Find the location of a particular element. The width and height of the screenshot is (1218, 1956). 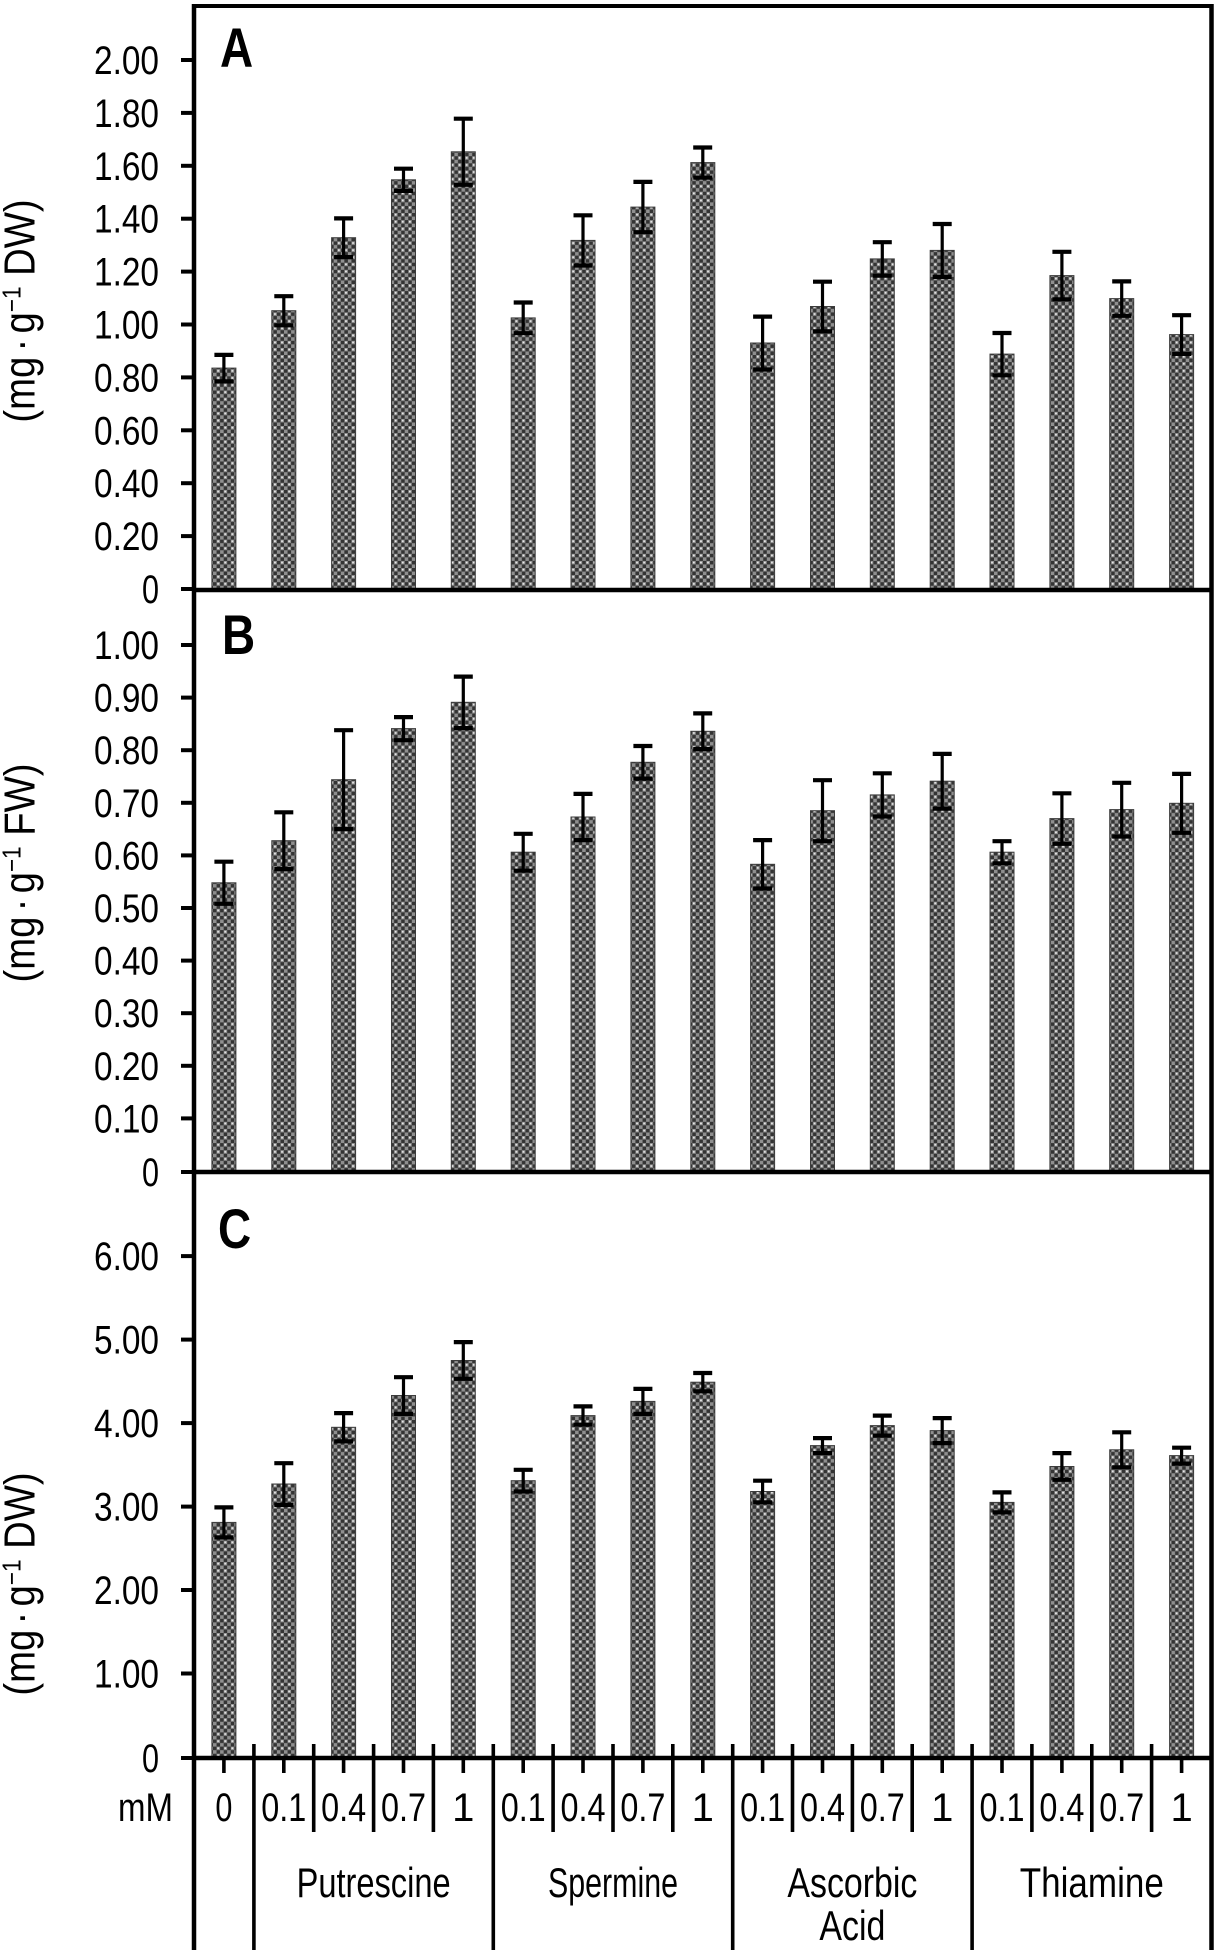

svg-text: 0.10 is located at coordinates (126, 1119).